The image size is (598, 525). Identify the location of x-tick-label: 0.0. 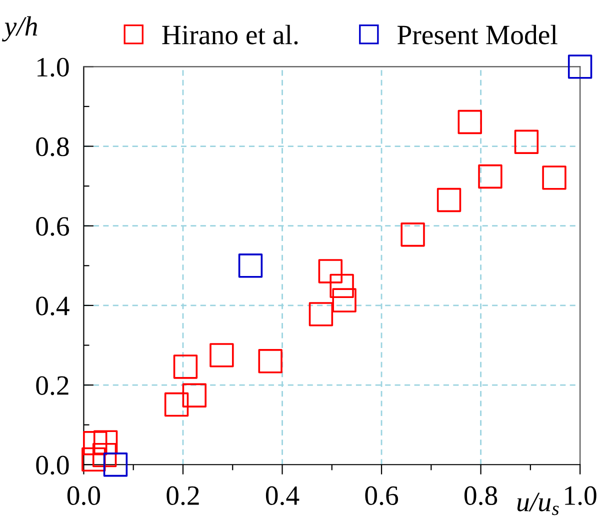
(83, 496).